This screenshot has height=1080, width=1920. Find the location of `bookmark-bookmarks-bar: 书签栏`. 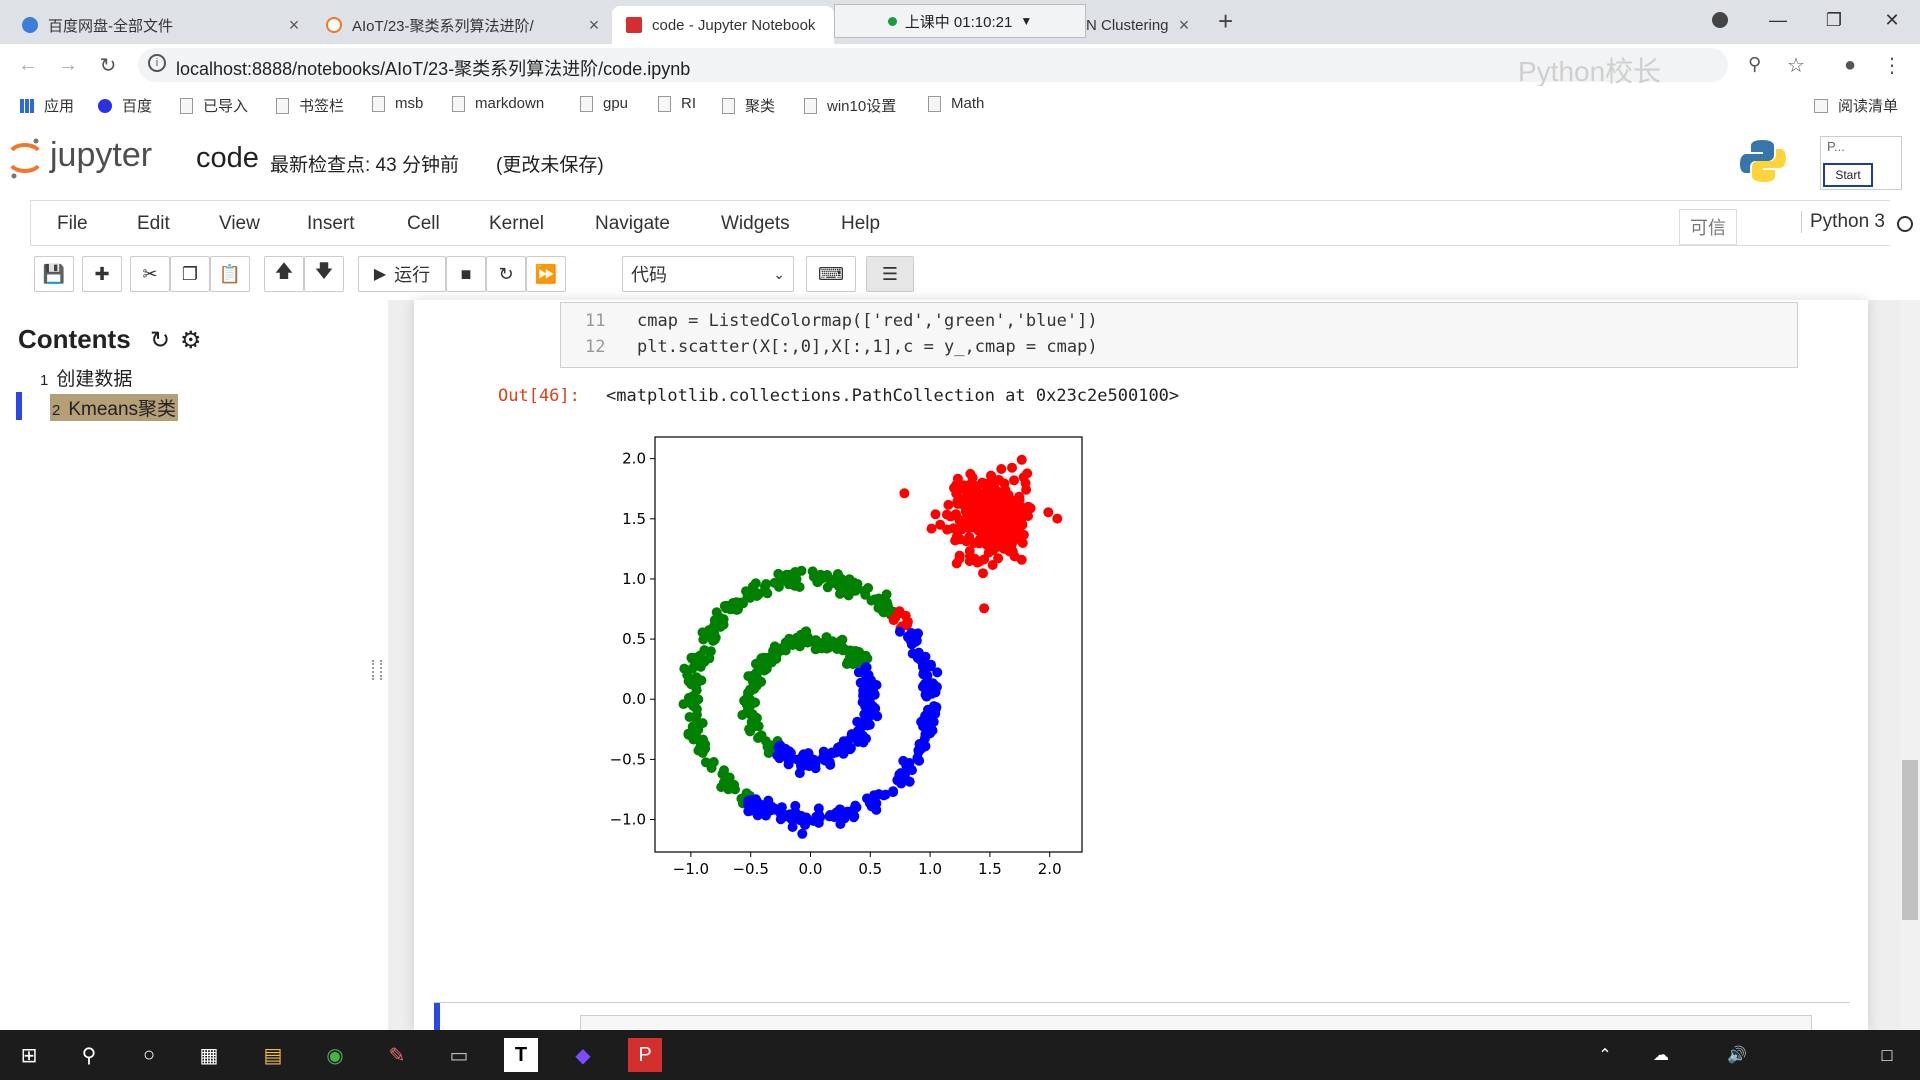

bookmark-bookmarks-bar: 书签栏 is located at coordinates (310, 105).